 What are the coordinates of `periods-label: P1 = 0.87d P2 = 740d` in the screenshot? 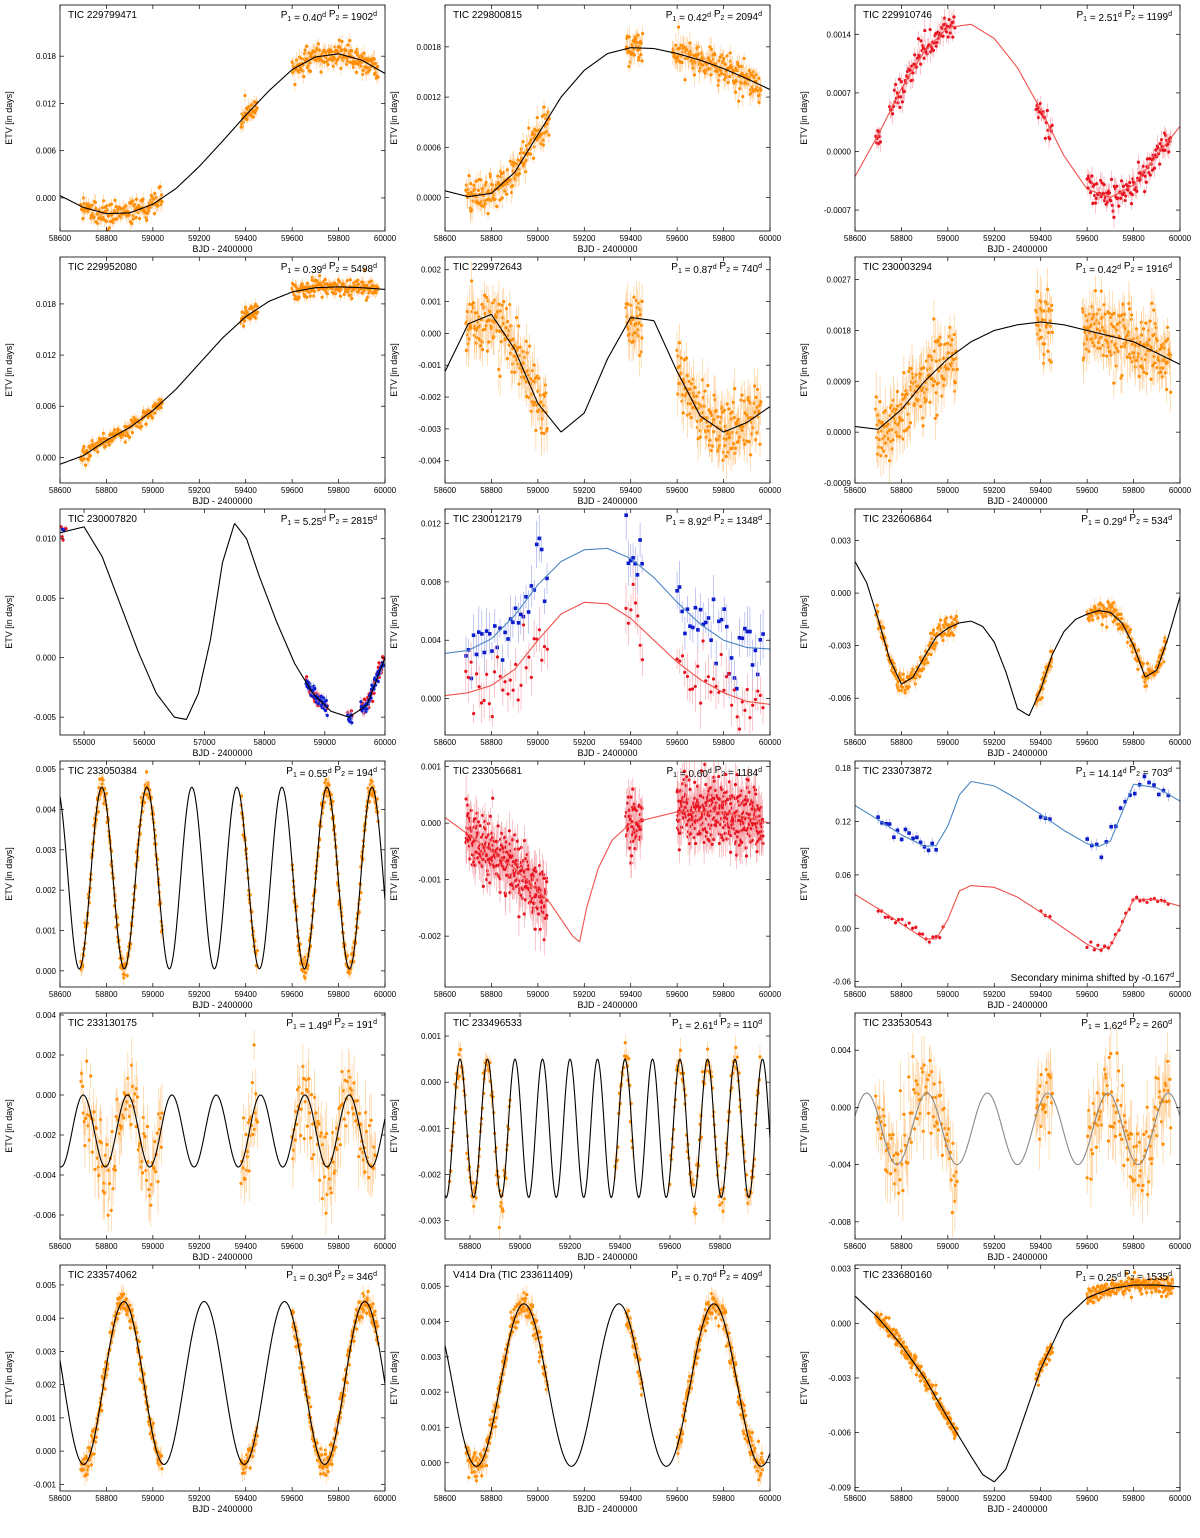 It's located at (716, 268).